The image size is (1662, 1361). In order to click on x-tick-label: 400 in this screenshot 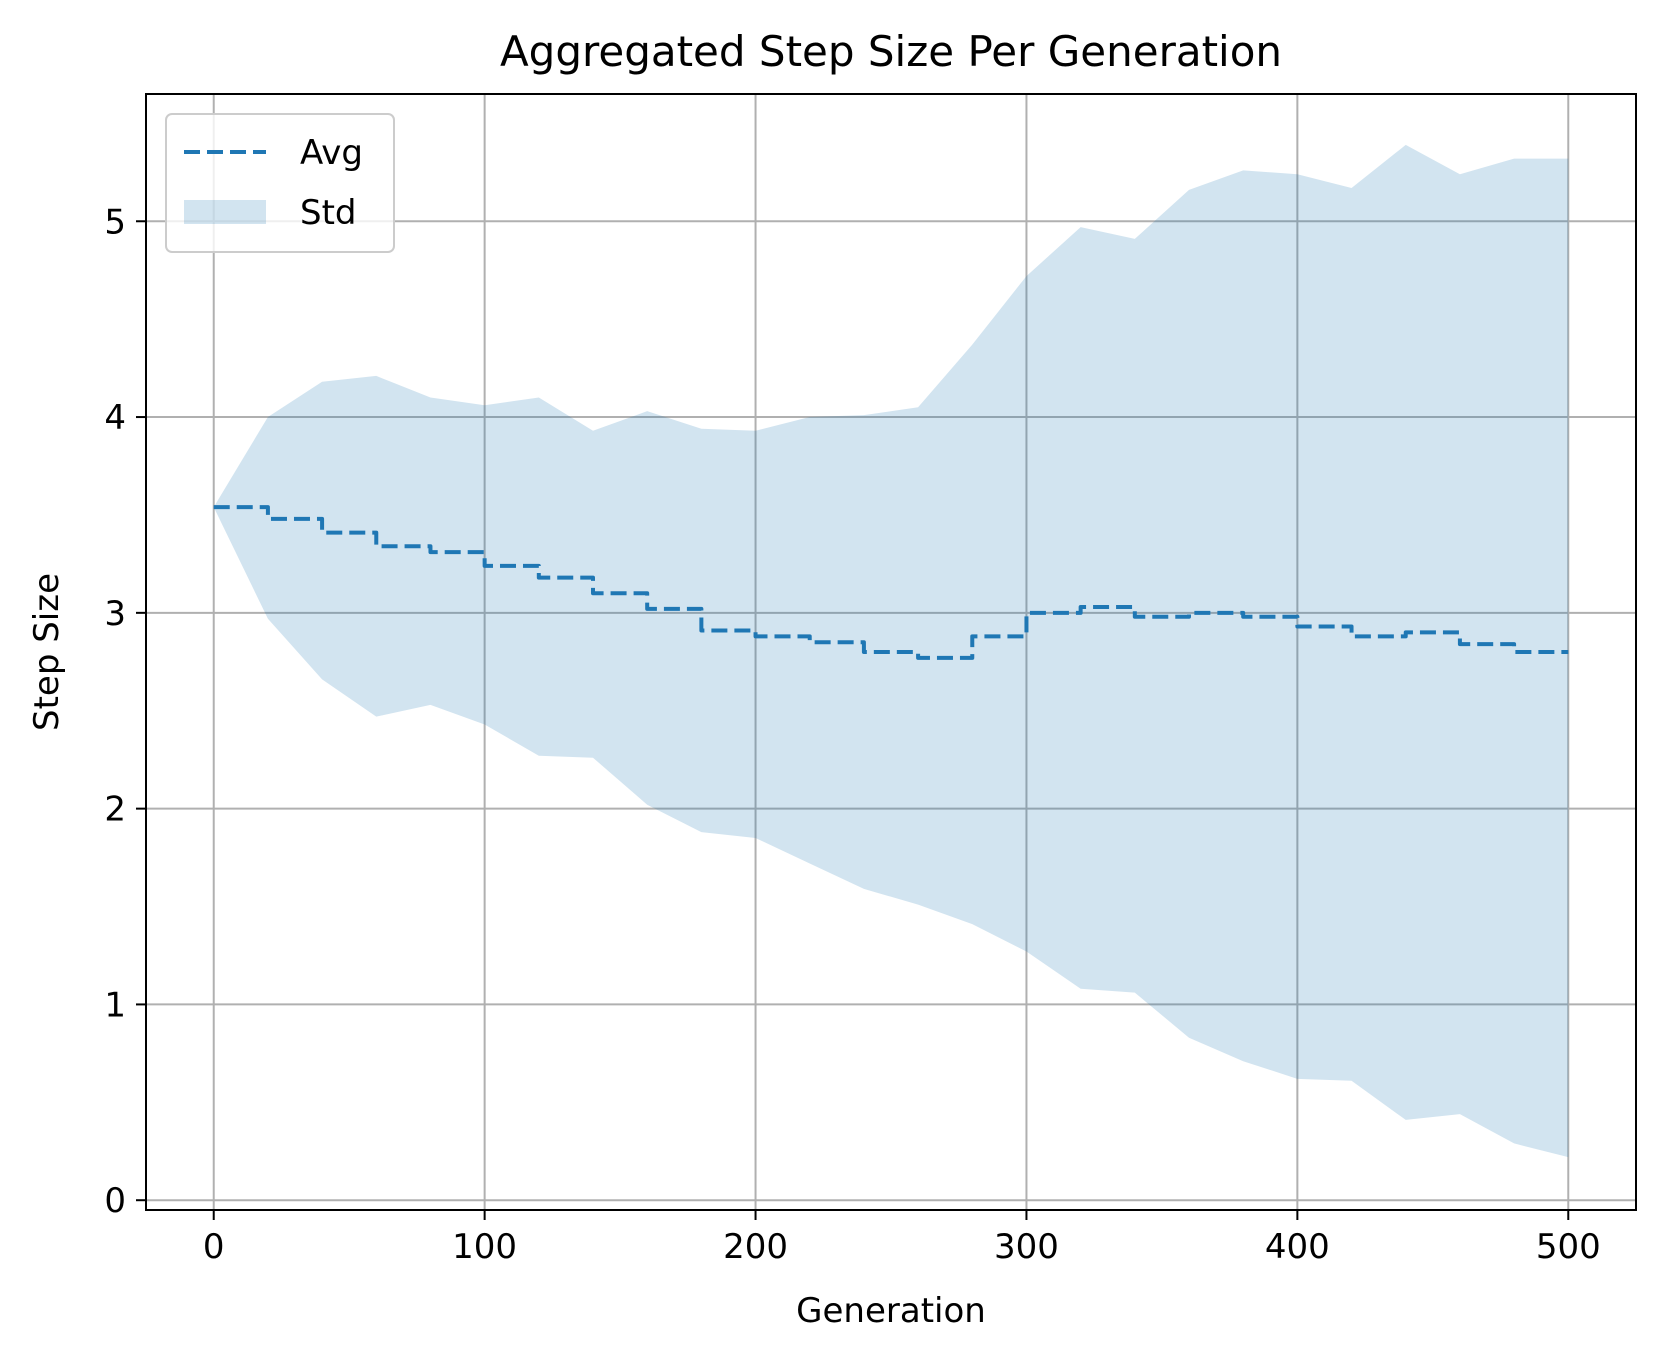, I will do `click(1297, 1247)`.